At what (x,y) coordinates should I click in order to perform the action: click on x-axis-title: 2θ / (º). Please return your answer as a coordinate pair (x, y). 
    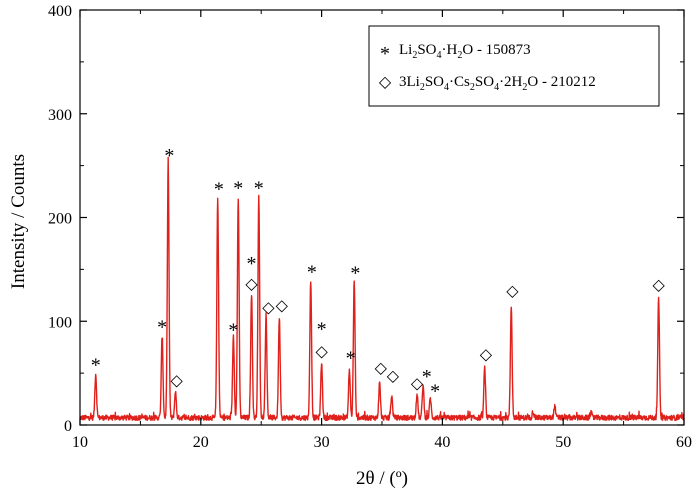
    Looking at the image, I should click on (382, 478).